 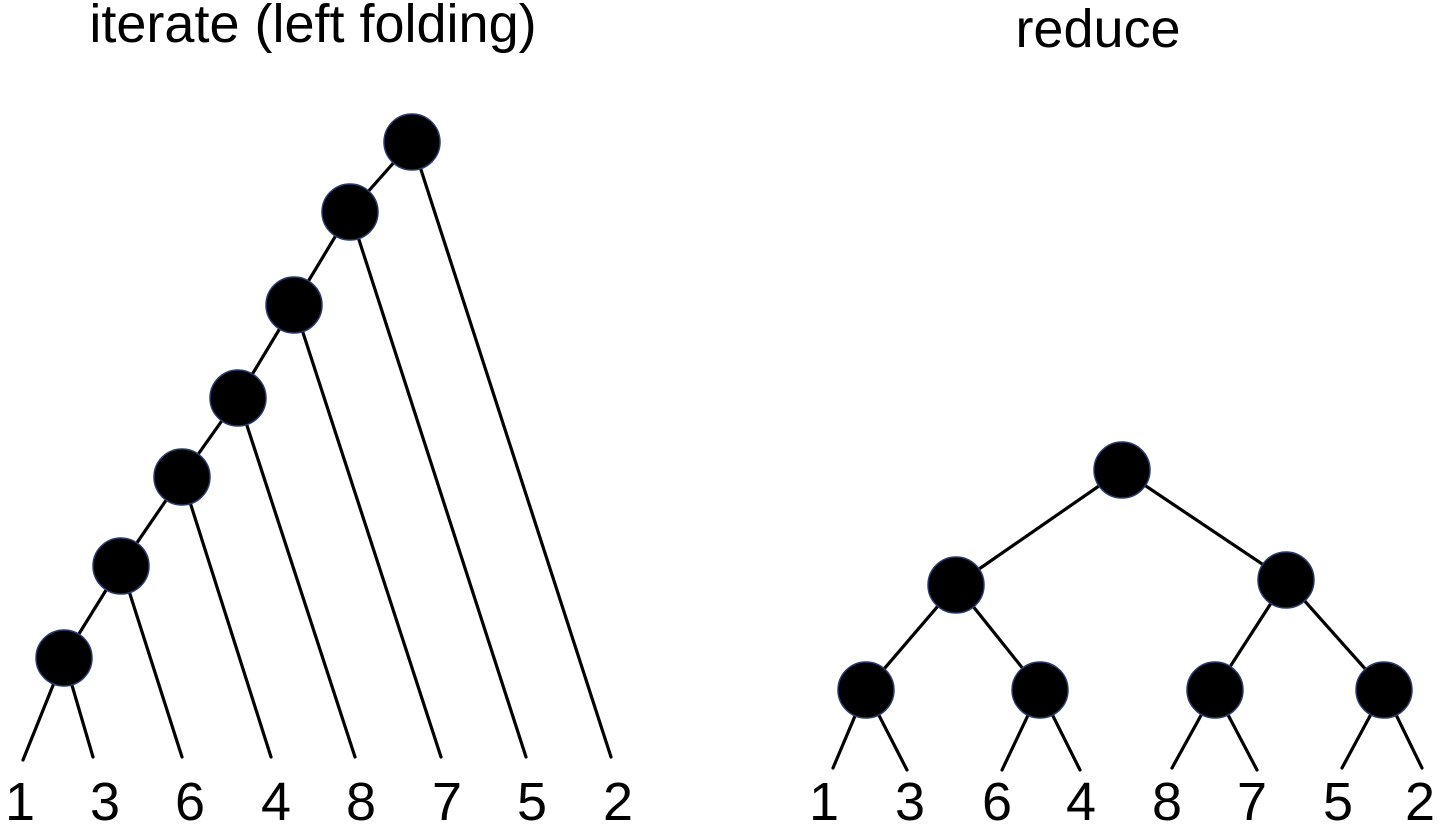 I want to click on reduce-leaf-label: 6, so click(x=997, y=802).